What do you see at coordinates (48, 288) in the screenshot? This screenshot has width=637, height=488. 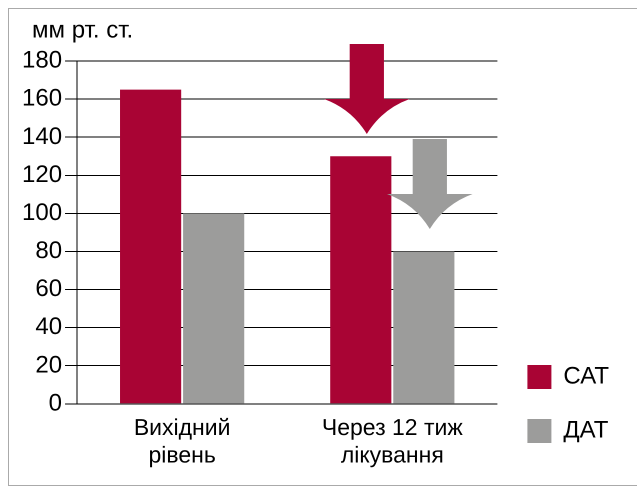 I see `y-tick-label: 60` at bounding box center [48, 288].